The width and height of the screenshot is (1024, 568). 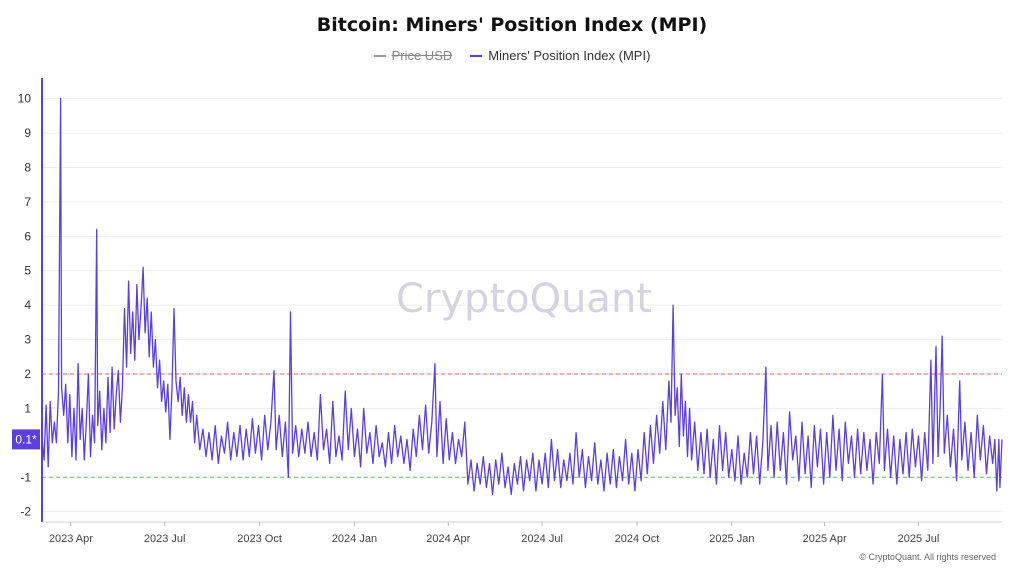 I want to click on y-tick-label: 7, so click(x=27, y=202).